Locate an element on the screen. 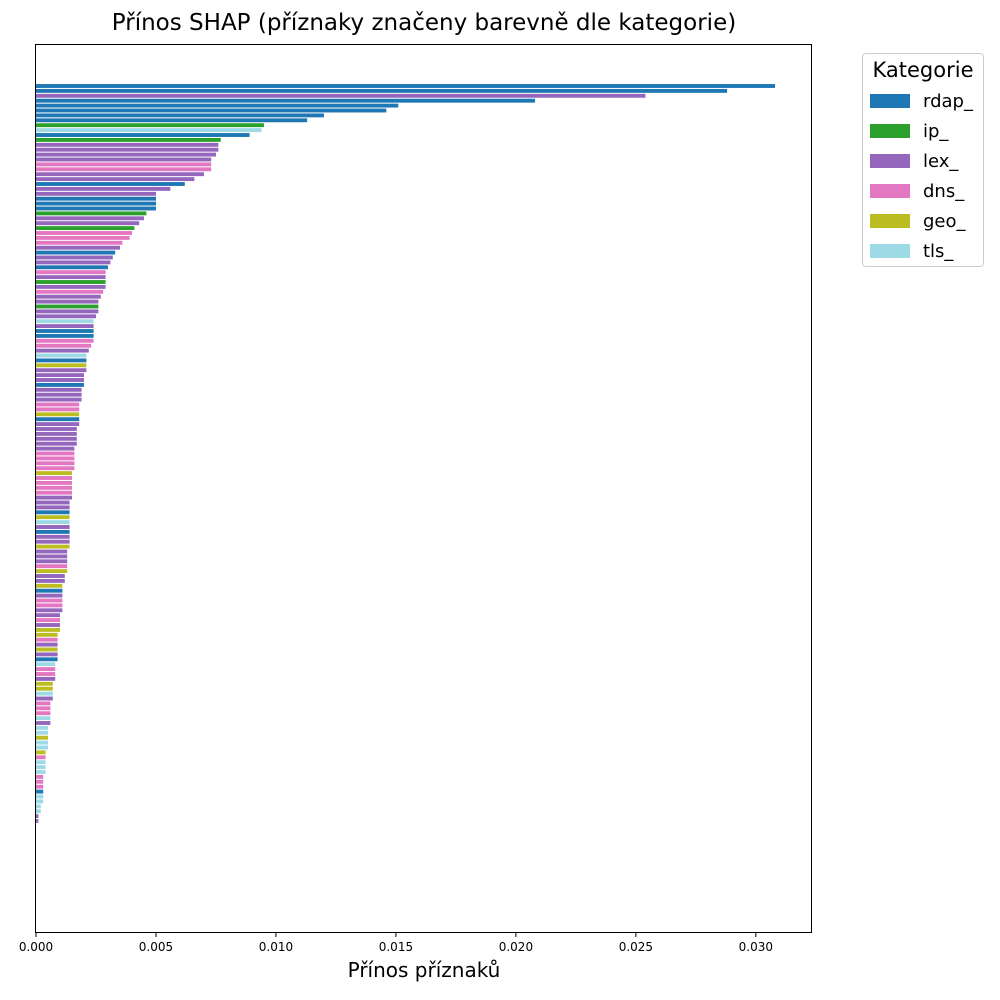 Image resolution: width=1000 pixels, height=1000 pixels. legend-item-rdap: rdap_ is located at coordinates (921, 101).